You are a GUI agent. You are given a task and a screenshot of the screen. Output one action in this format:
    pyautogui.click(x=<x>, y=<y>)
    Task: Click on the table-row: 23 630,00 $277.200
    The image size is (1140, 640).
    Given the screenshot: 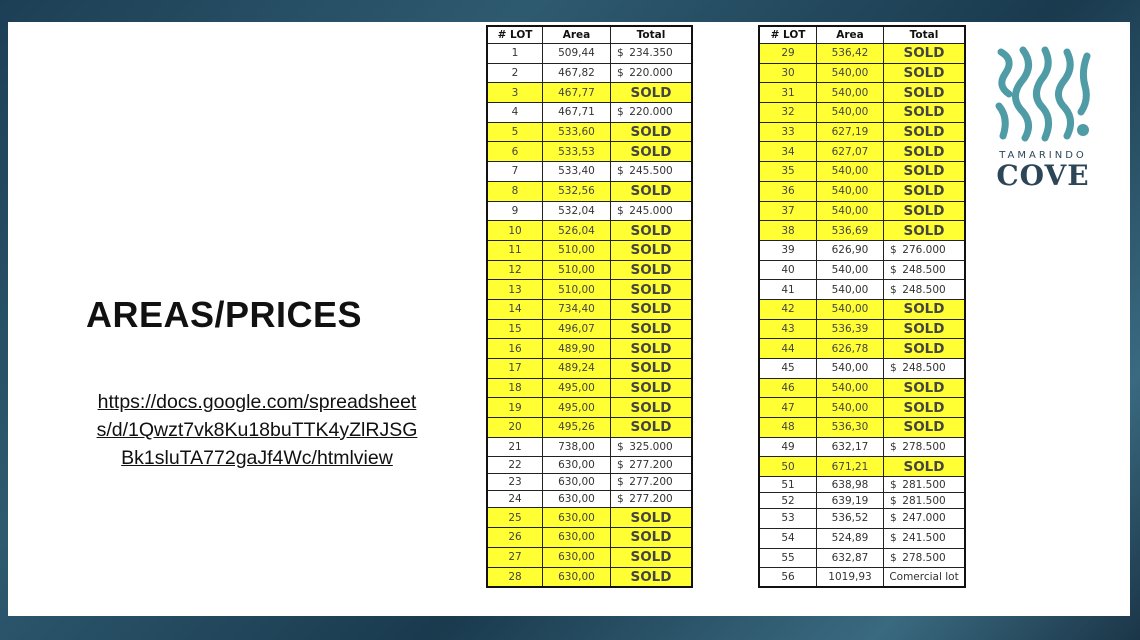 What is the action you would take?
    pyautogui.click(x=589, y=482)
    